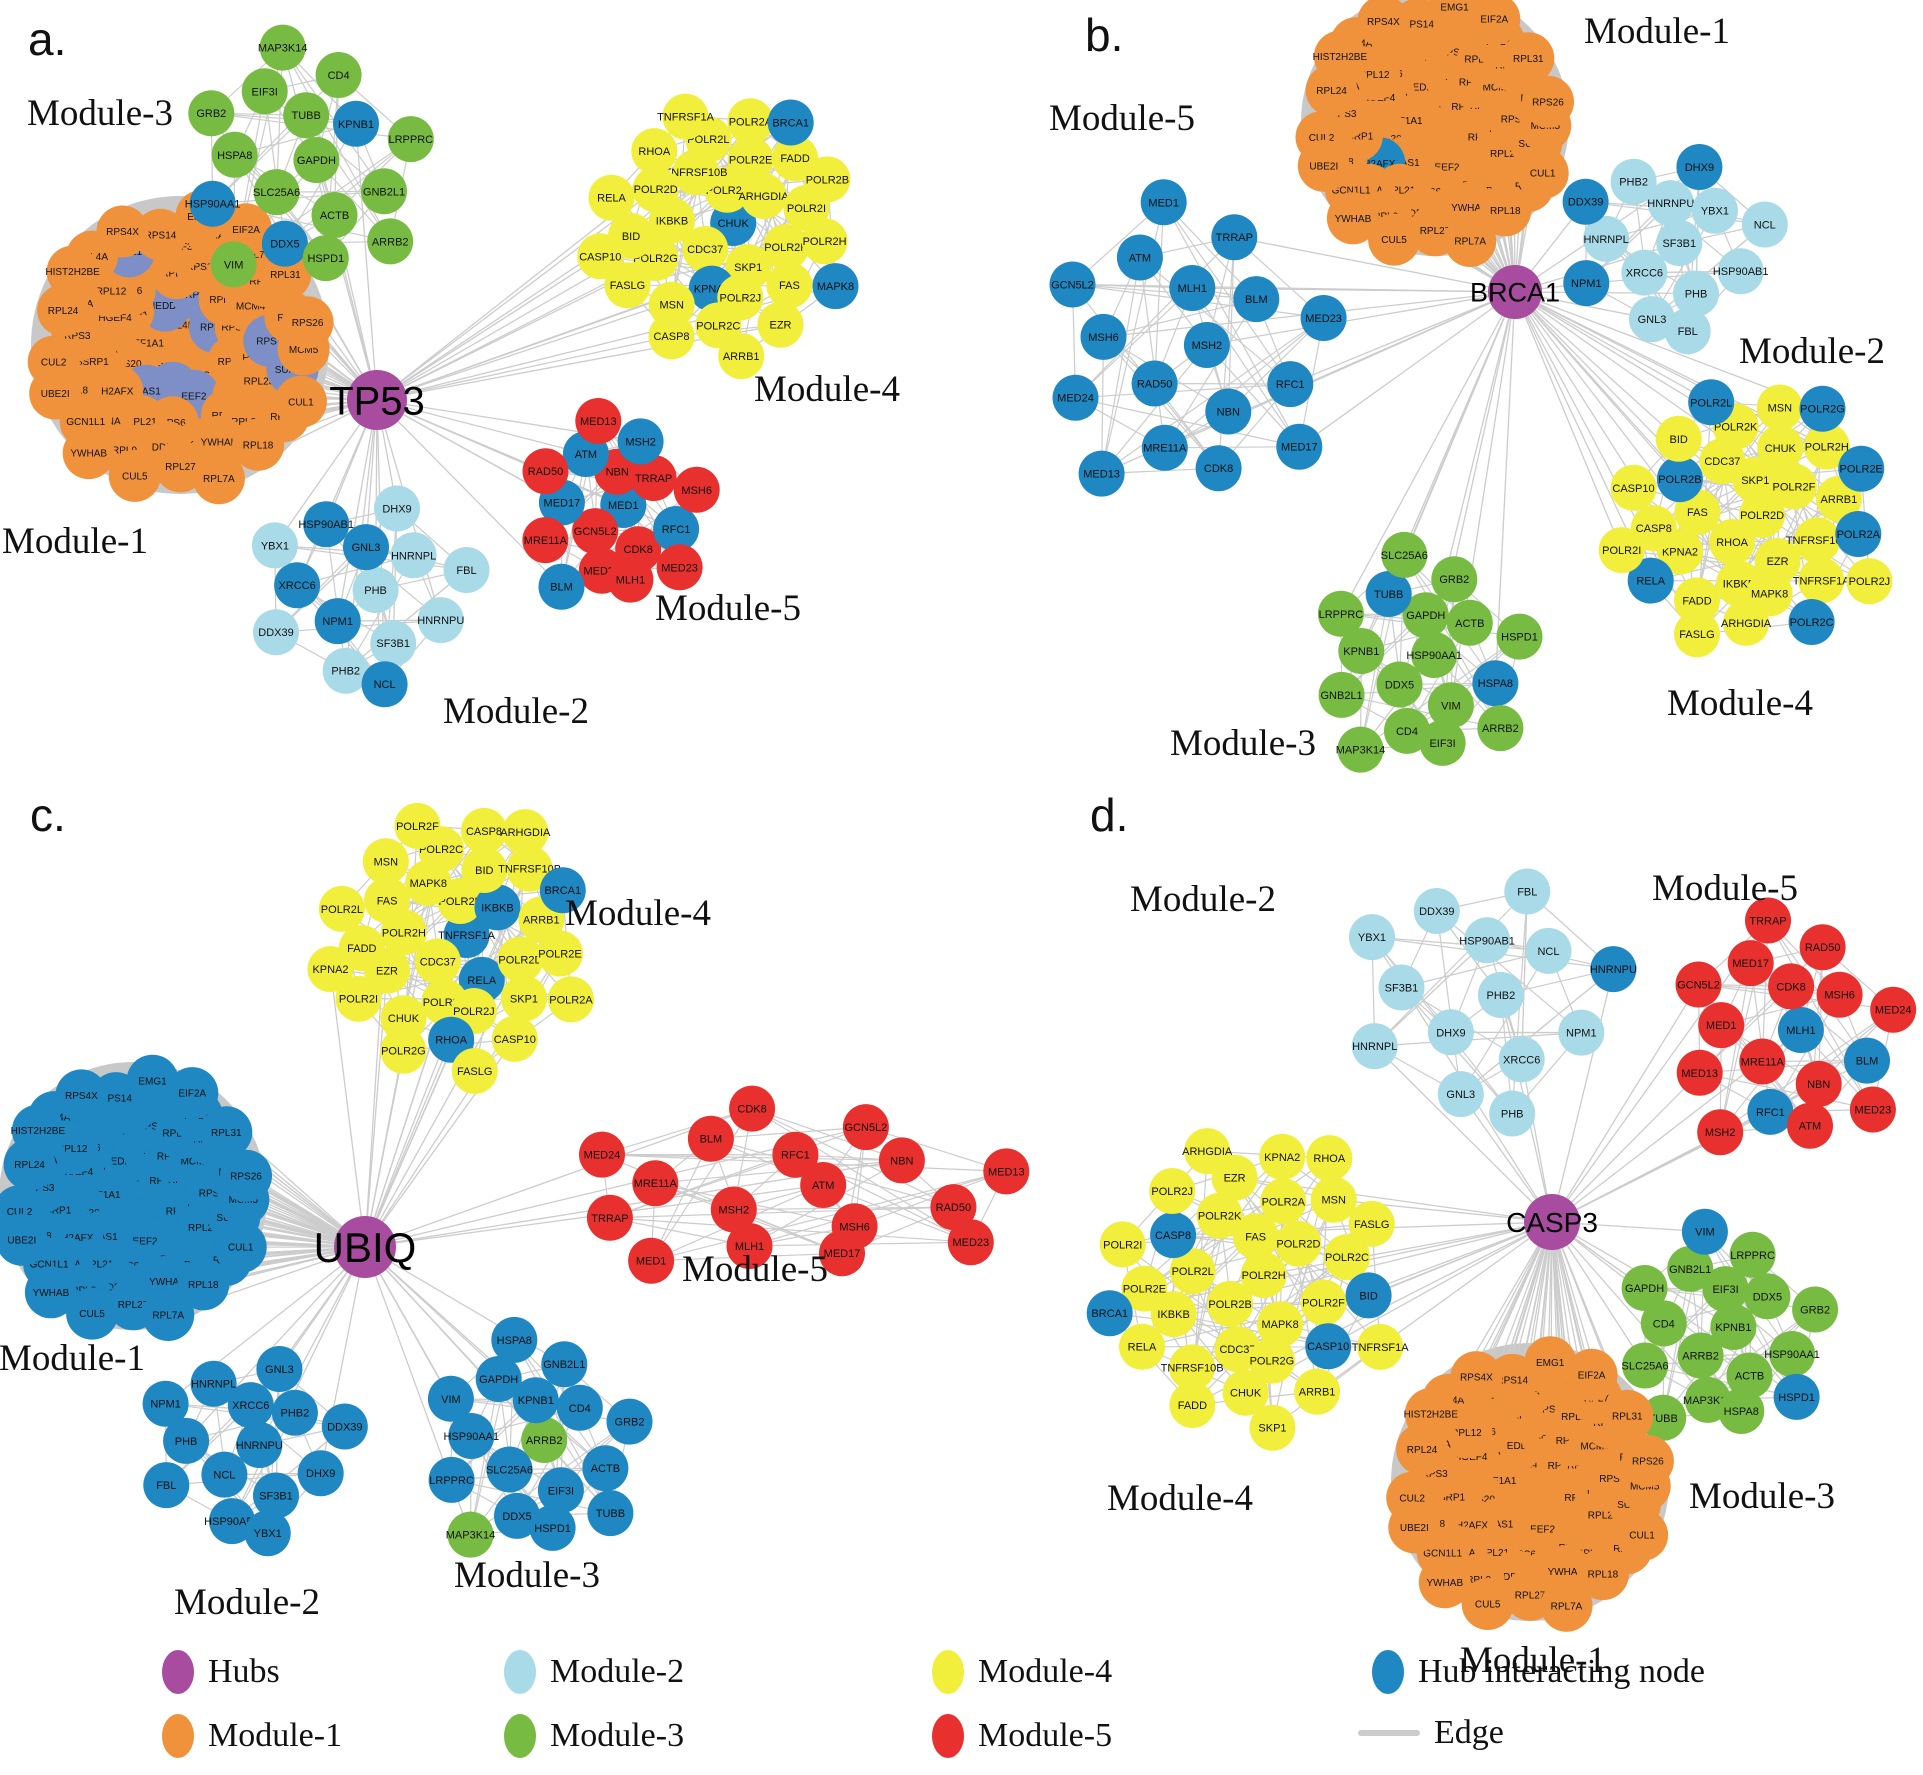 The image size is (1923, 1775). Describe the element at coordinates (240, 1247) in the screenshot. I see `node-CUL1` at that location.